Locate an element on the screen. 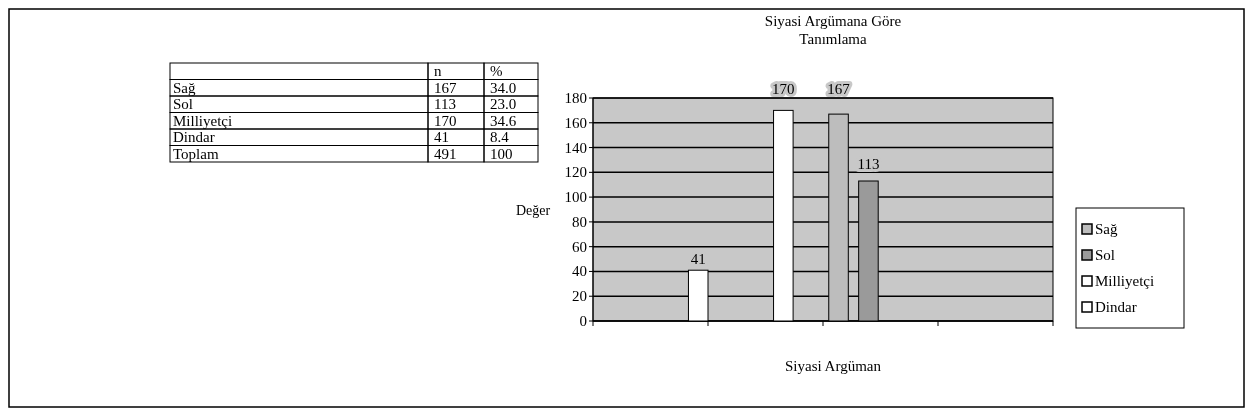 This screenshot has height=418, width=1257. data-label: 100 is located at coordinates (501, 153).